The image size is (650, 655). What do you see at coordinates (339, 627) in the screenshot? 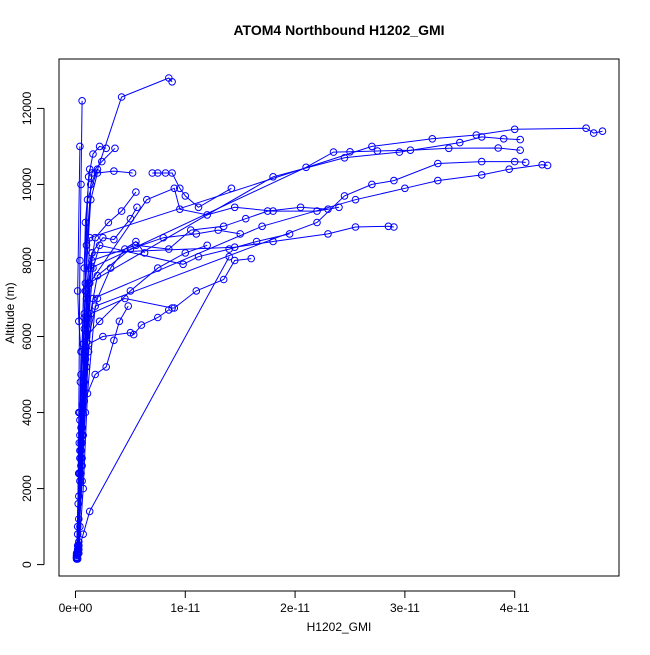
I see `x-axis-label: H1202_GMI` at bounding box center [339, 627].